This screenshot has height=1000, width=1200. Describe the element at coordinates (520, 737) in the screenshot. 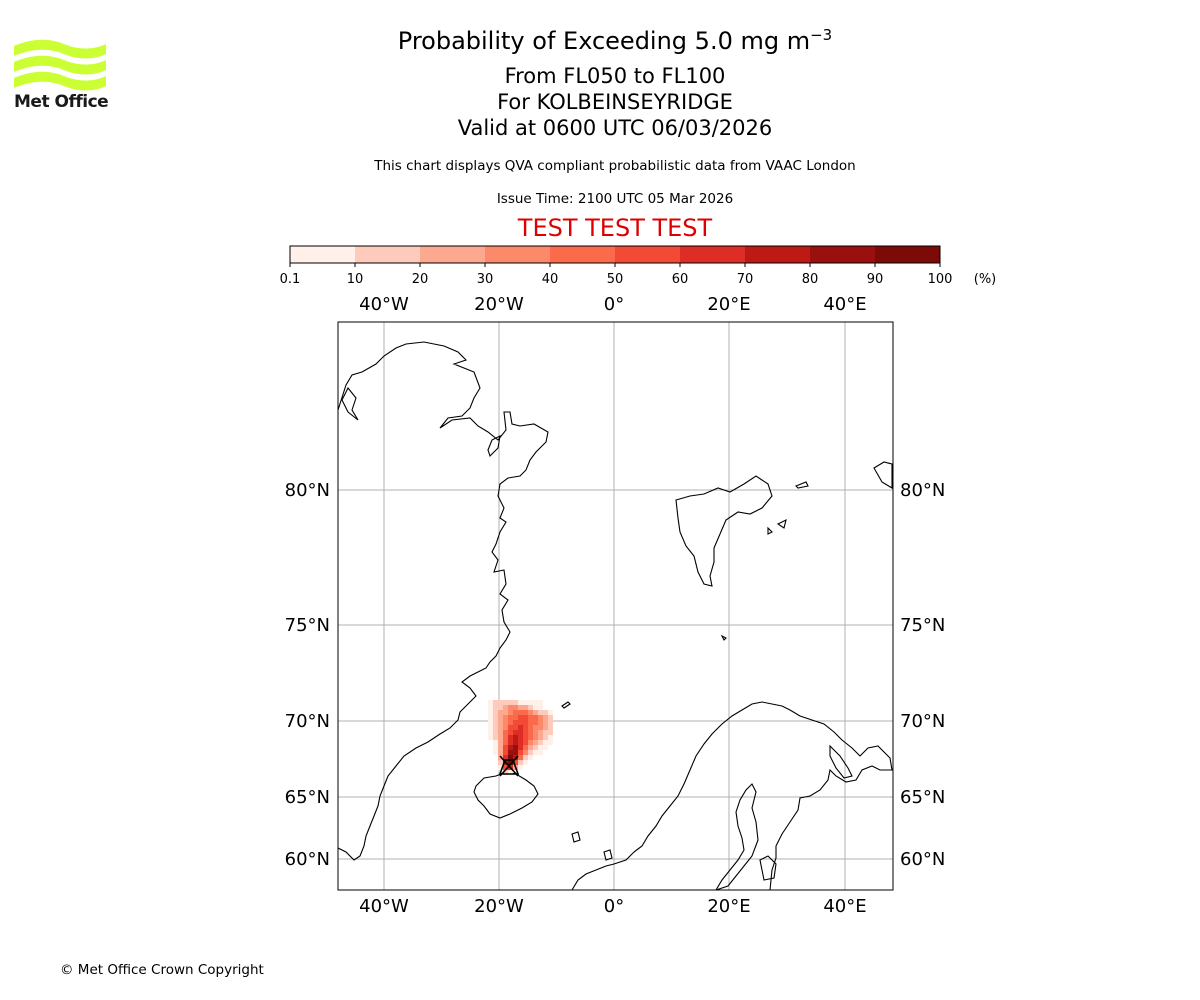

I see `probability-plume` at that location.